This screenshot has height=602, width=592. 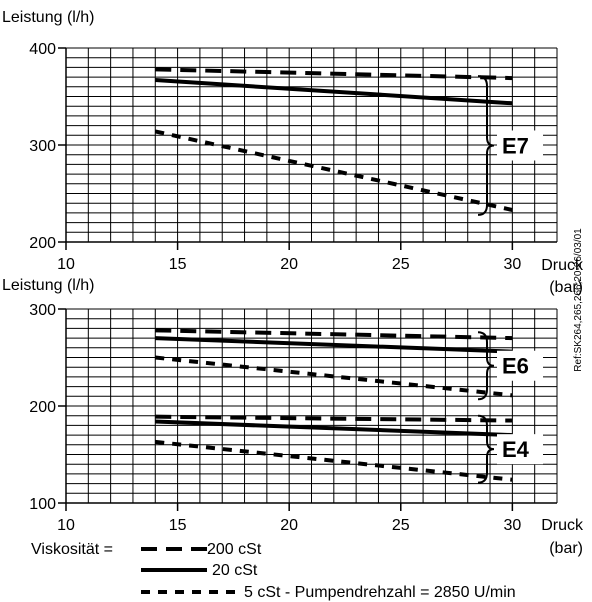 What do you see at coordinates (42, 49) in the screenshot?
I see `y-tick-label: 400` at bounding box center [42, 49].